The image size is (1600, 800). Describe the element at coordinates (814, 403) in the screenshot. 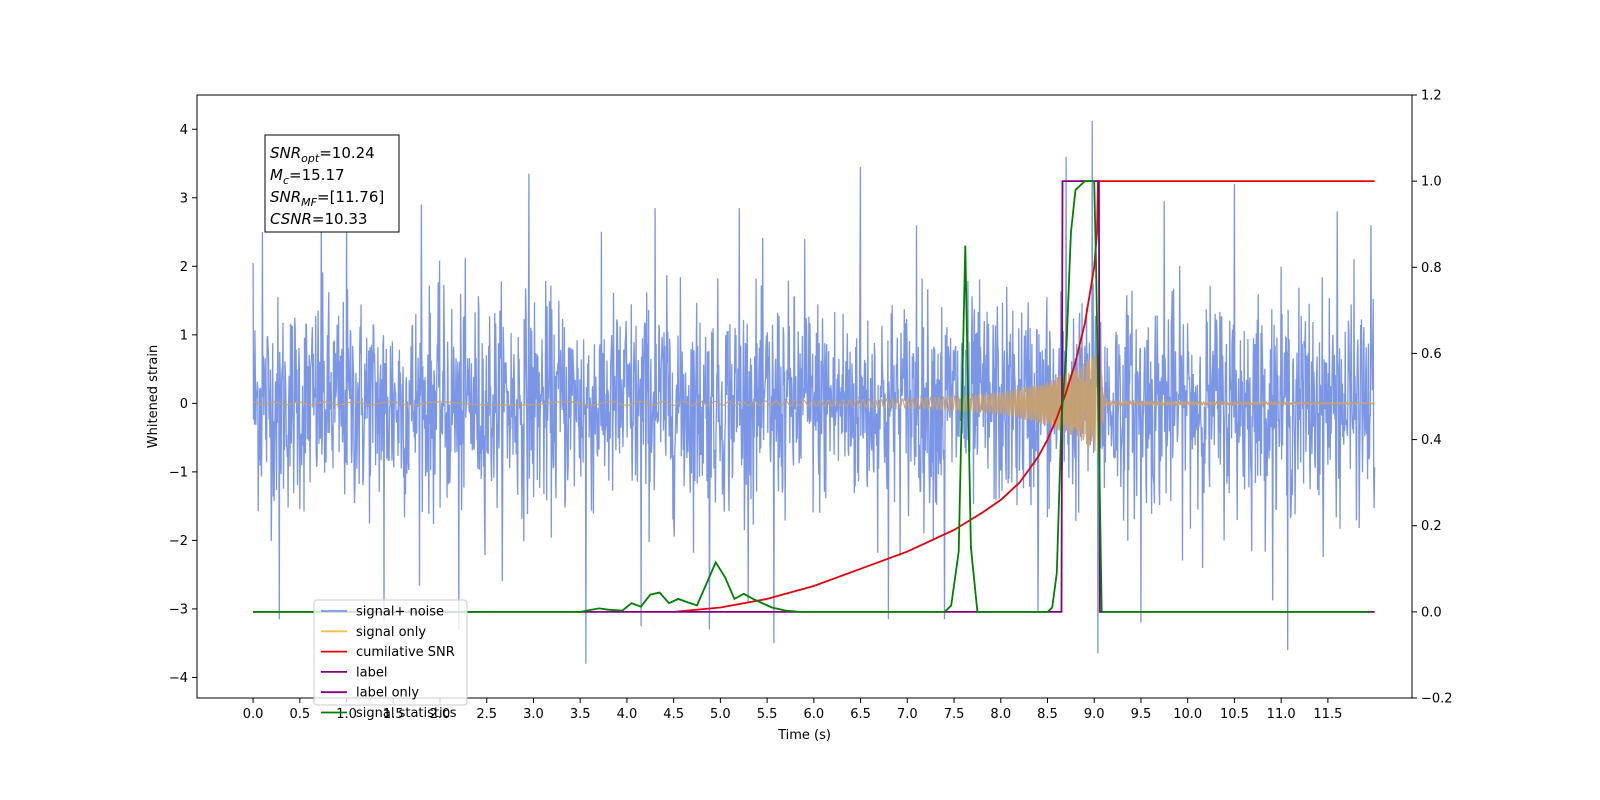

I see `series-signal-only` at that location.